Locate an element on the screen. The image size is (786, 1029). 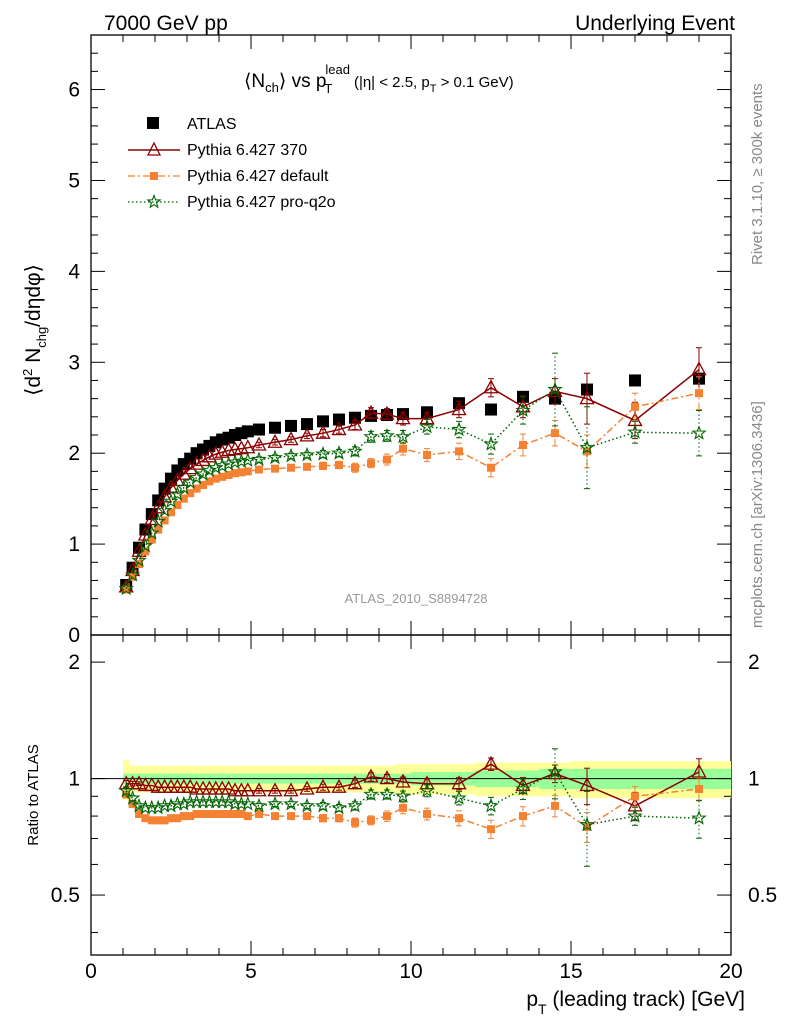
series-line-top is located at coordinates (412, 491).